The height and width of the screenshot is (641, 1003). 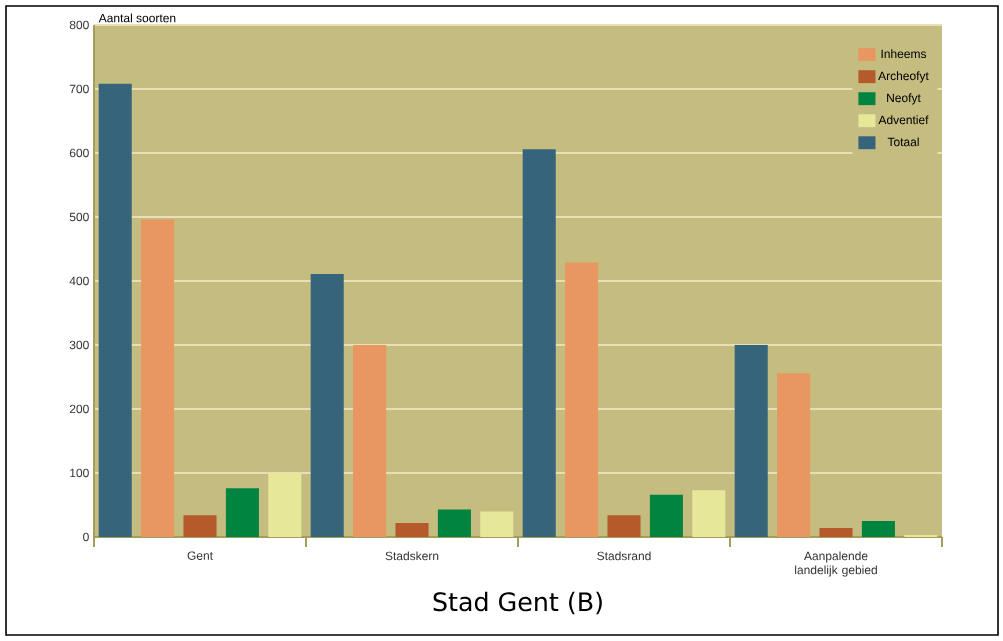 I want to click on y-axis-title: Aantal soorten, so click(x=137, y=18).